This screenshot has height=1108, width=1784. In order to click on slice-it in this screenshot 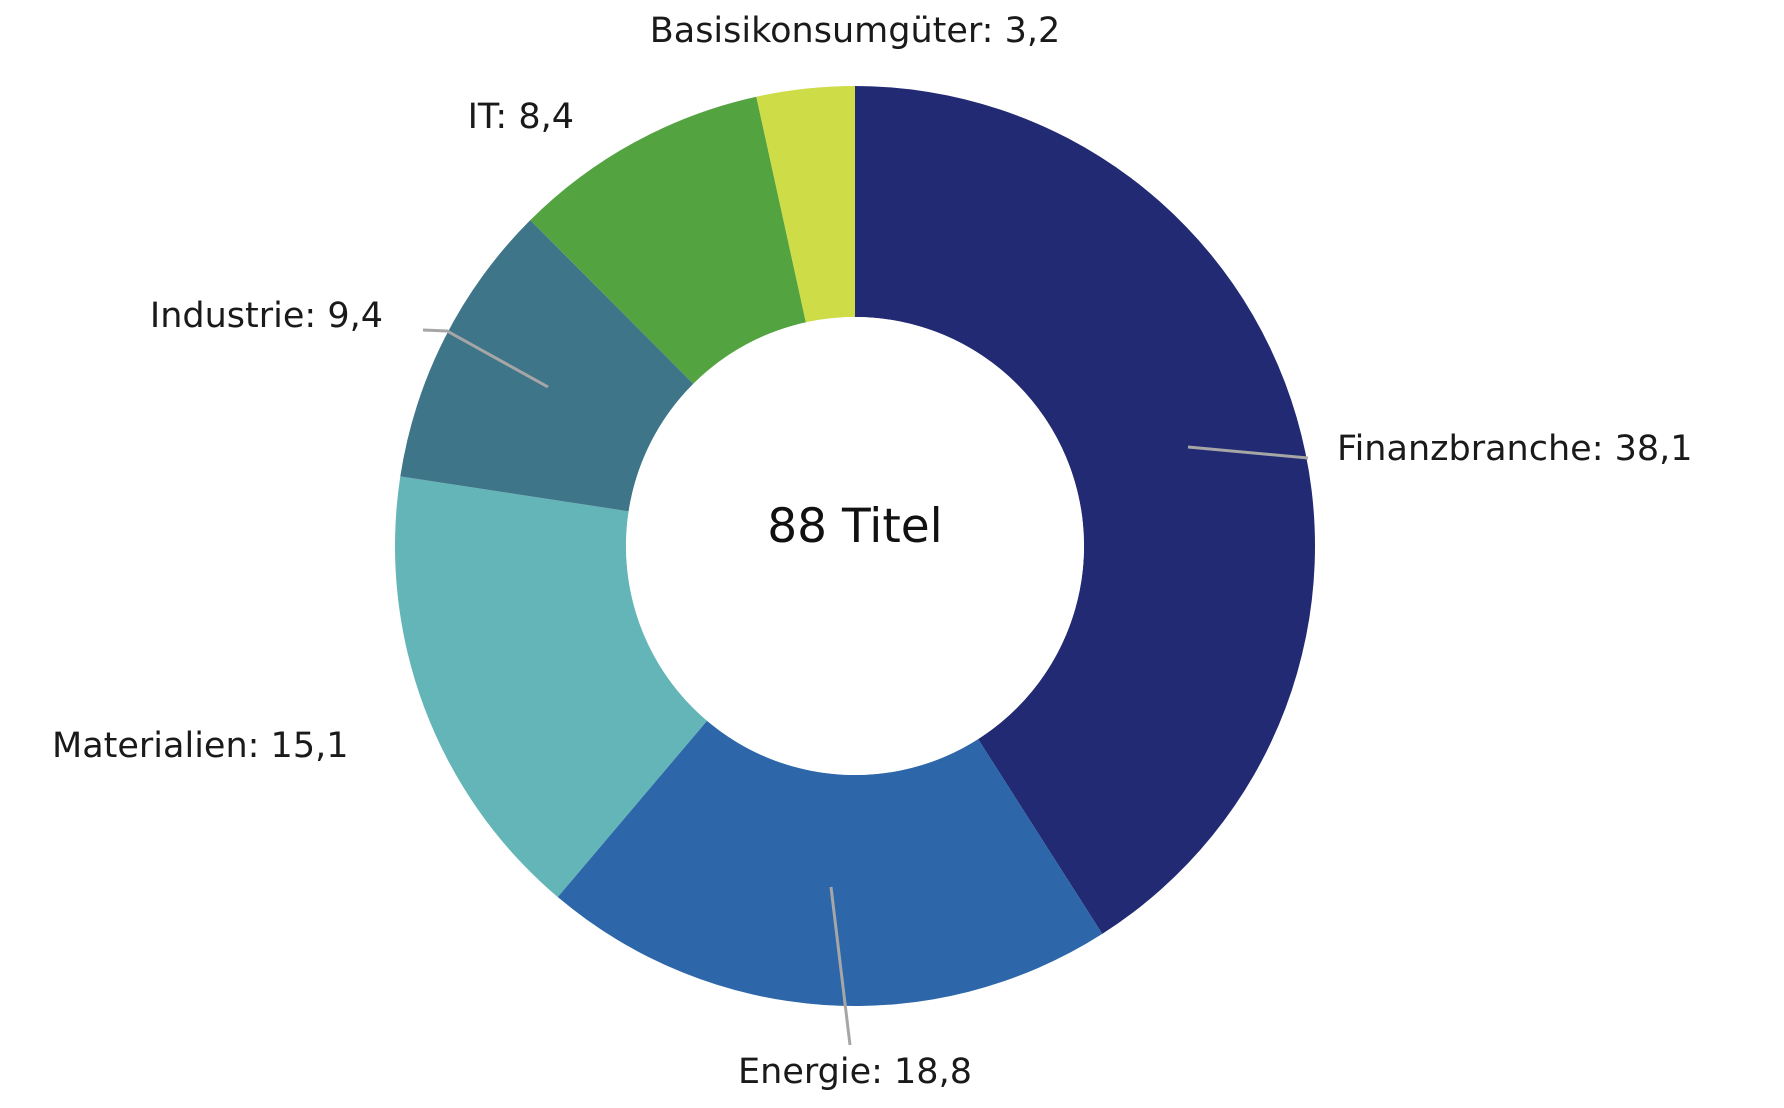, I will do `click(668, 240)`.